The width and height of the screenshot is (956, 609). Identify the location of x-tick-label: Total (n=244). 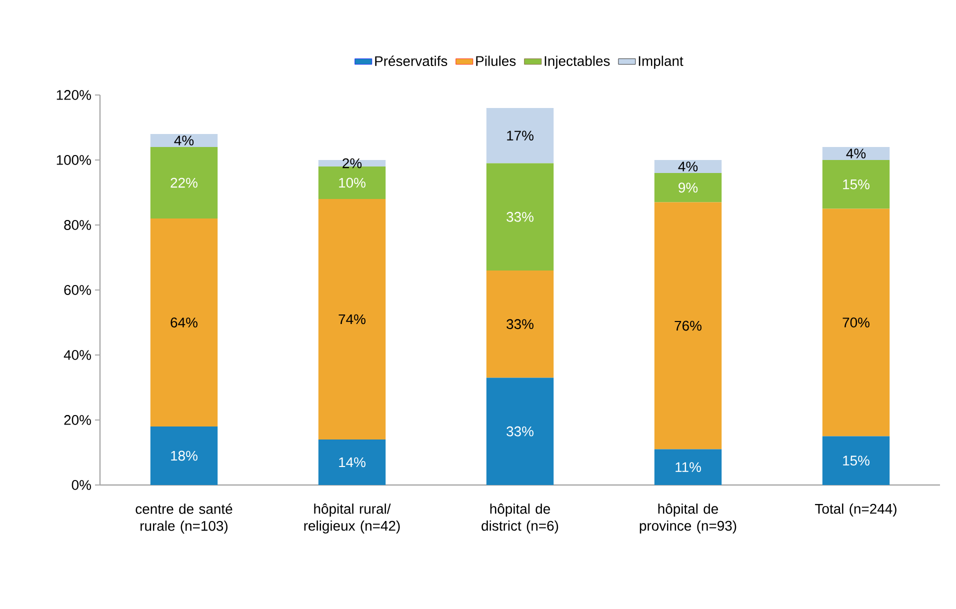
(855, 510).